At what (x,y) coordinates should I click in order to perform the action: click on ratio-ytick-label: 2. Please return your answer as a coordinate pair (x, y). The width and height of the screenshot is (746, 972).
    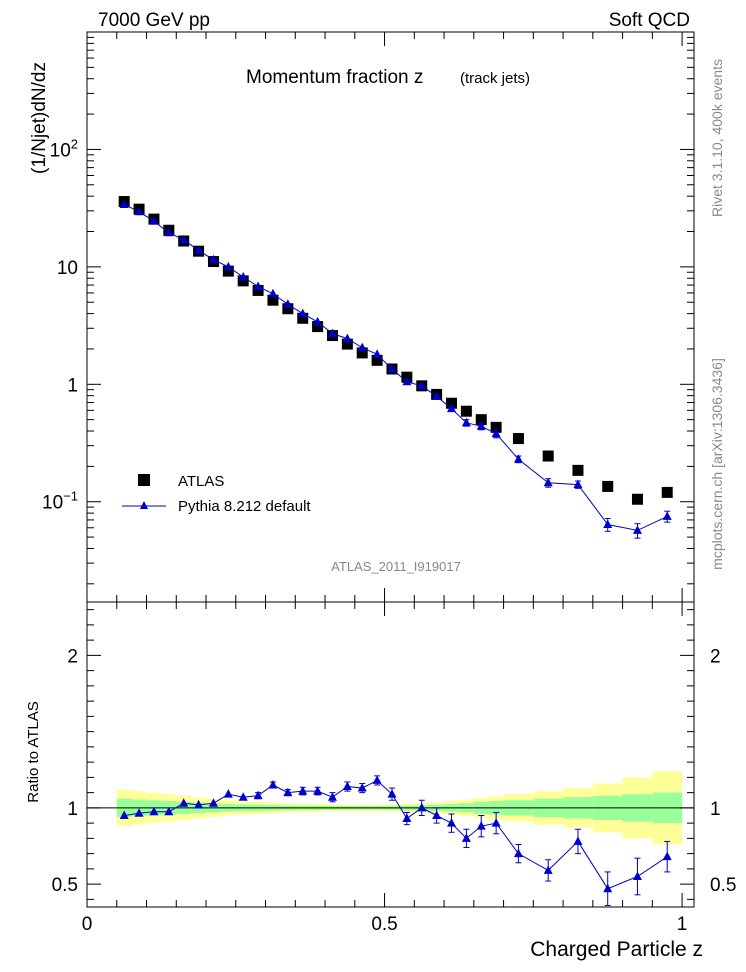
    Looking at the image, I should click on (72, 656).